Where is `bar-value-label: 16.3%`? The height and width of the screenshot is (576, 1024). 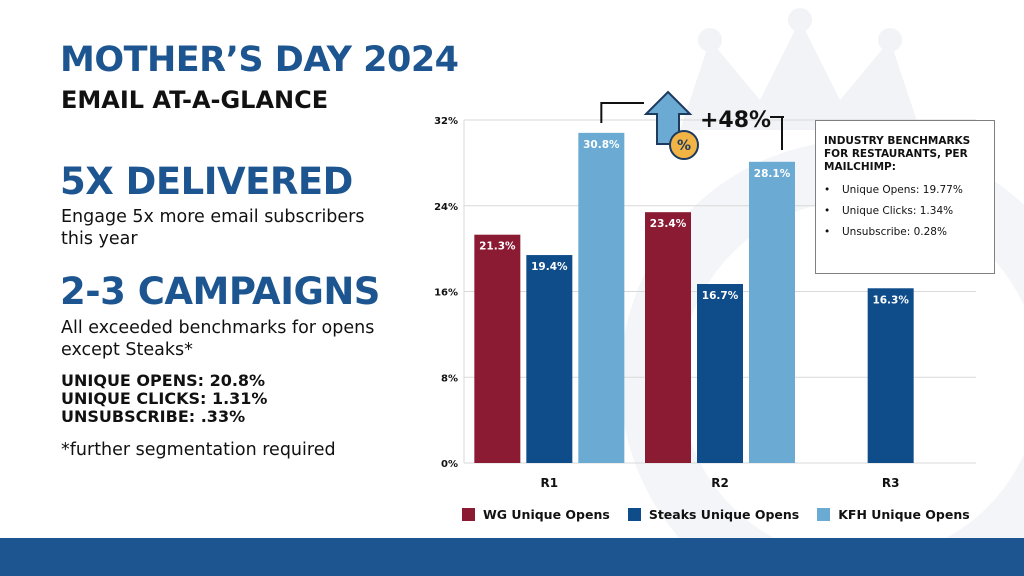 bar-value-label: 16.3% is located at coordinates (890, 300).